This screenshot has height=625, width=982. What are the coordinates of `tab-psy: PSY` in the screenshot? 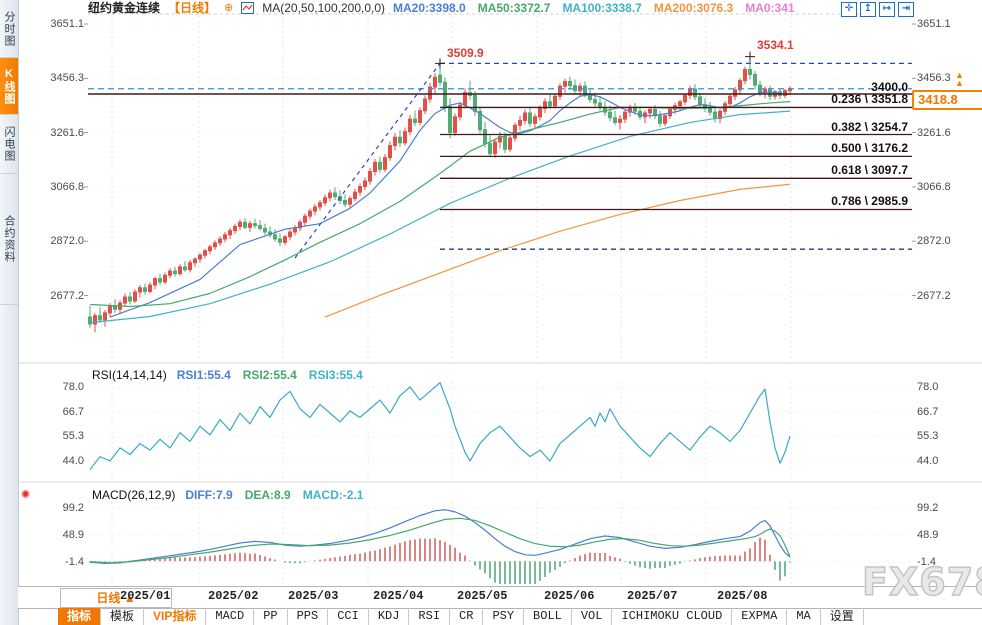 It's located at (504, 616).